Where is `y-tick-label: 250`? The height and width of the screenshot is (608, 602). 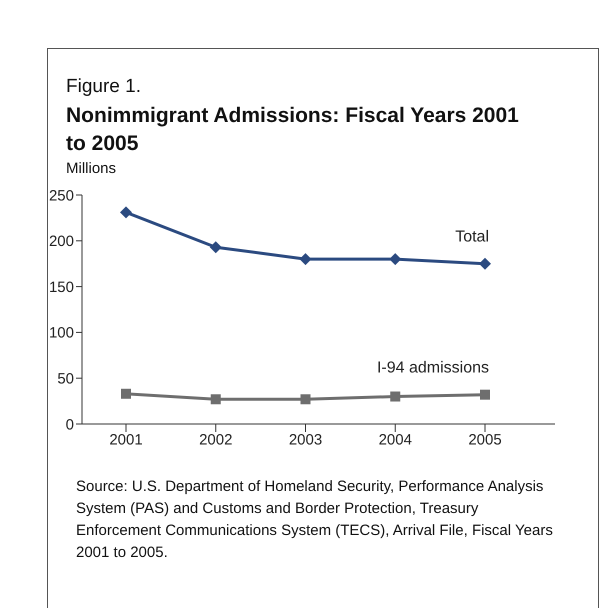
y-tick-label: 250 is located at coordinates (61, 195).